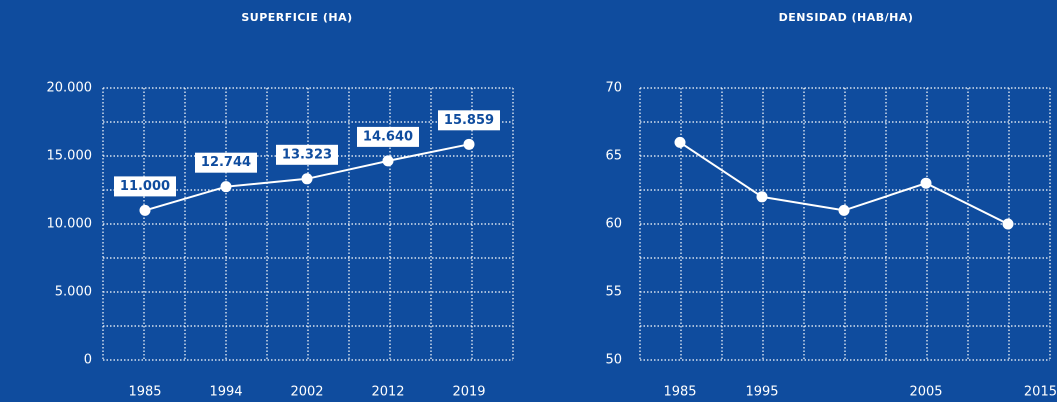 This screenshot has width=1057, height=402. I want to click on value-label: 14.640, so click(388, 136).